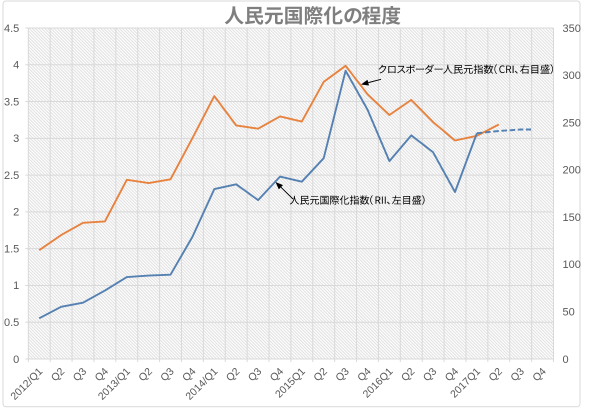 The image size is (600, 411). What do you see at coordinates (11, 250) in the screenshot?
I see `svg-text: 1.5` at bounding box center [11, 250].